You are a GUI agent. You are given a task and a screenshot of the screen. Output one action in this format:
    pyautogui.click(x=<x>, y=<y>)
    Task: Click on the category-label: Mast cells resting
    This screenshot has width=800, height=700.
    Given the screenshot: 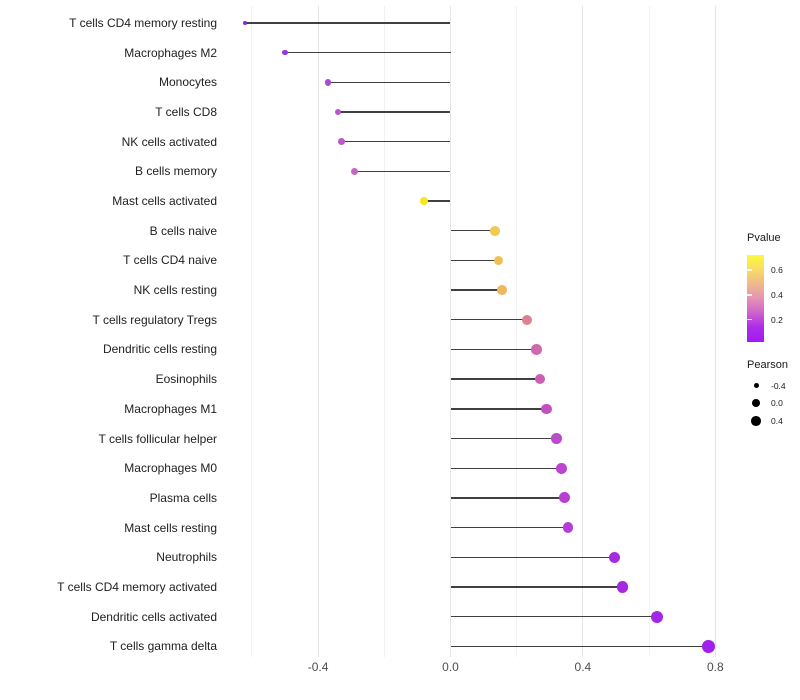 What is the action you would take?
    pyautogui.click(x=170, y=527)
    